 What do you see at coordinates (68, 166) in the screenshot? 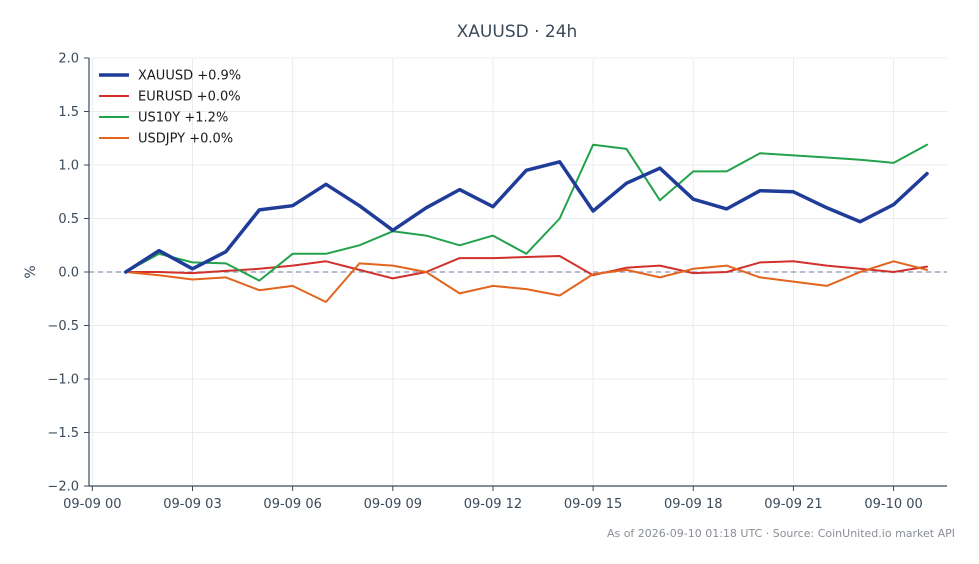
I see `y-tick-label: 1.0` at bounding box center [68, 166].